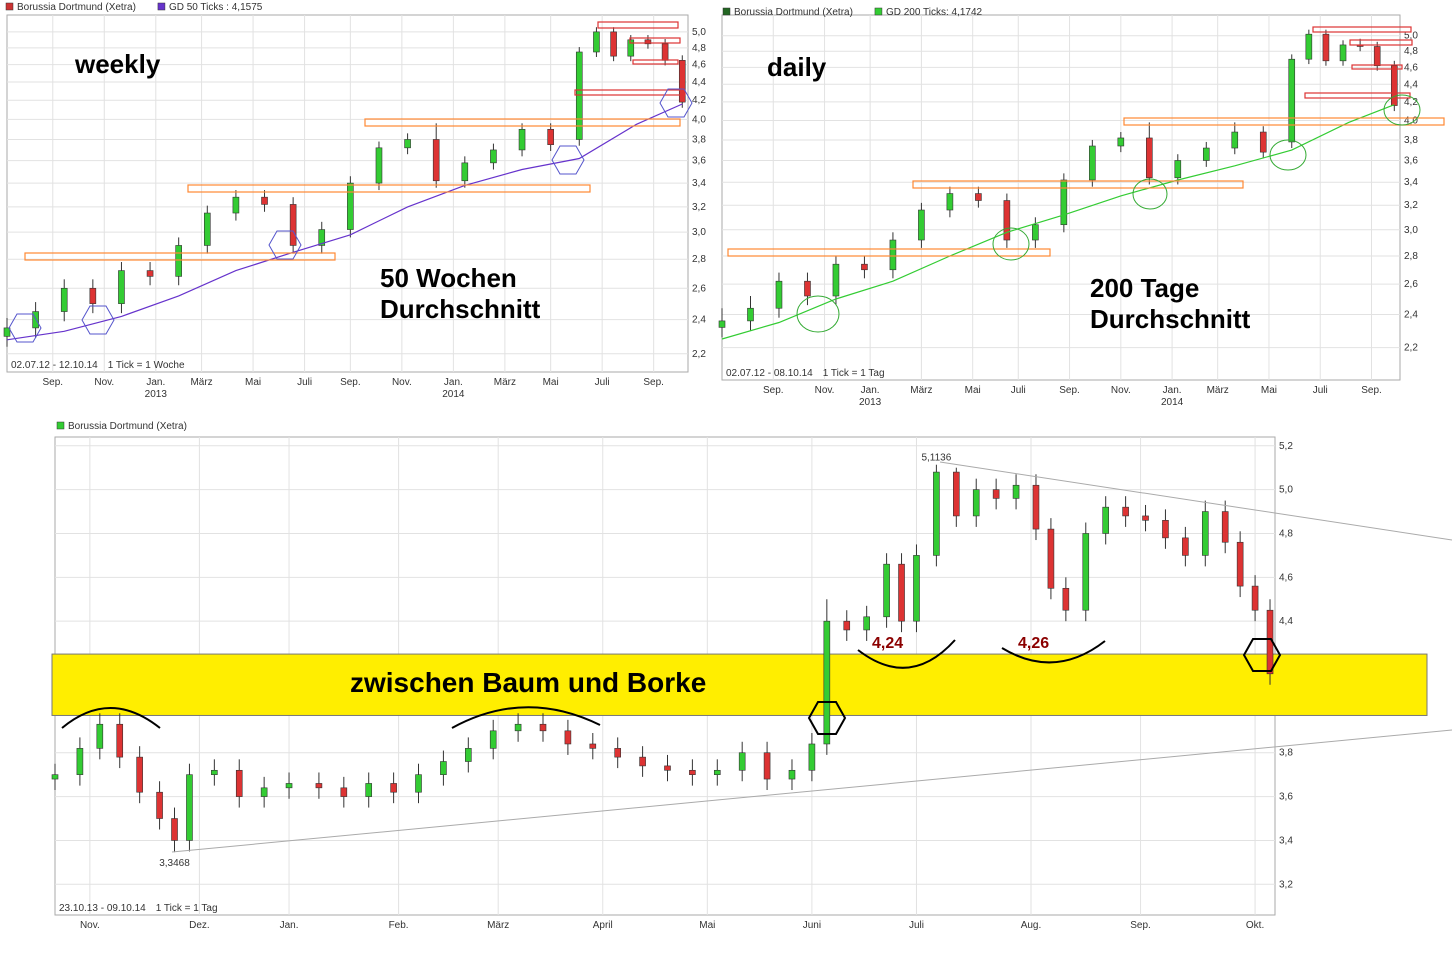 This screenshot has width=1452, height=958. Describe the element at coordinates (769, 373) in the screenshot. I see `date-range: 02.07.12 - 08.10.14` at that location.